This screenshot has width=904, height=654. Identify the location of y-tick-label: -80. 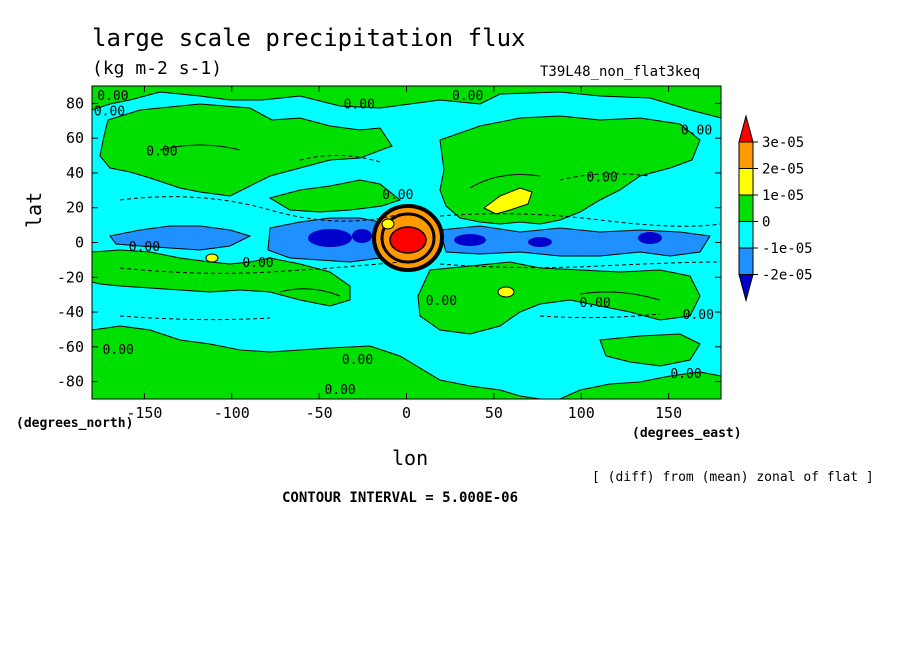
(70, 382).